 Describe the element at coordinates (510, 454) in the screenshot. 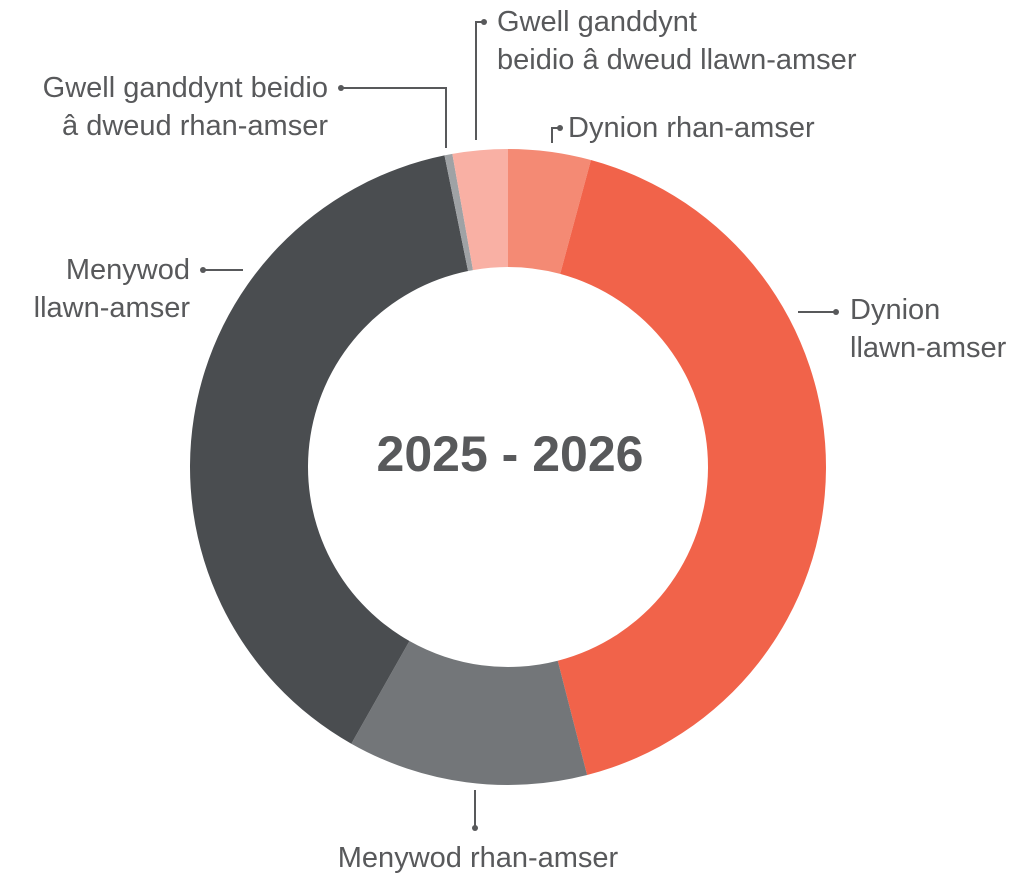

I see `chart-title: 2025 - 2026` at that location.